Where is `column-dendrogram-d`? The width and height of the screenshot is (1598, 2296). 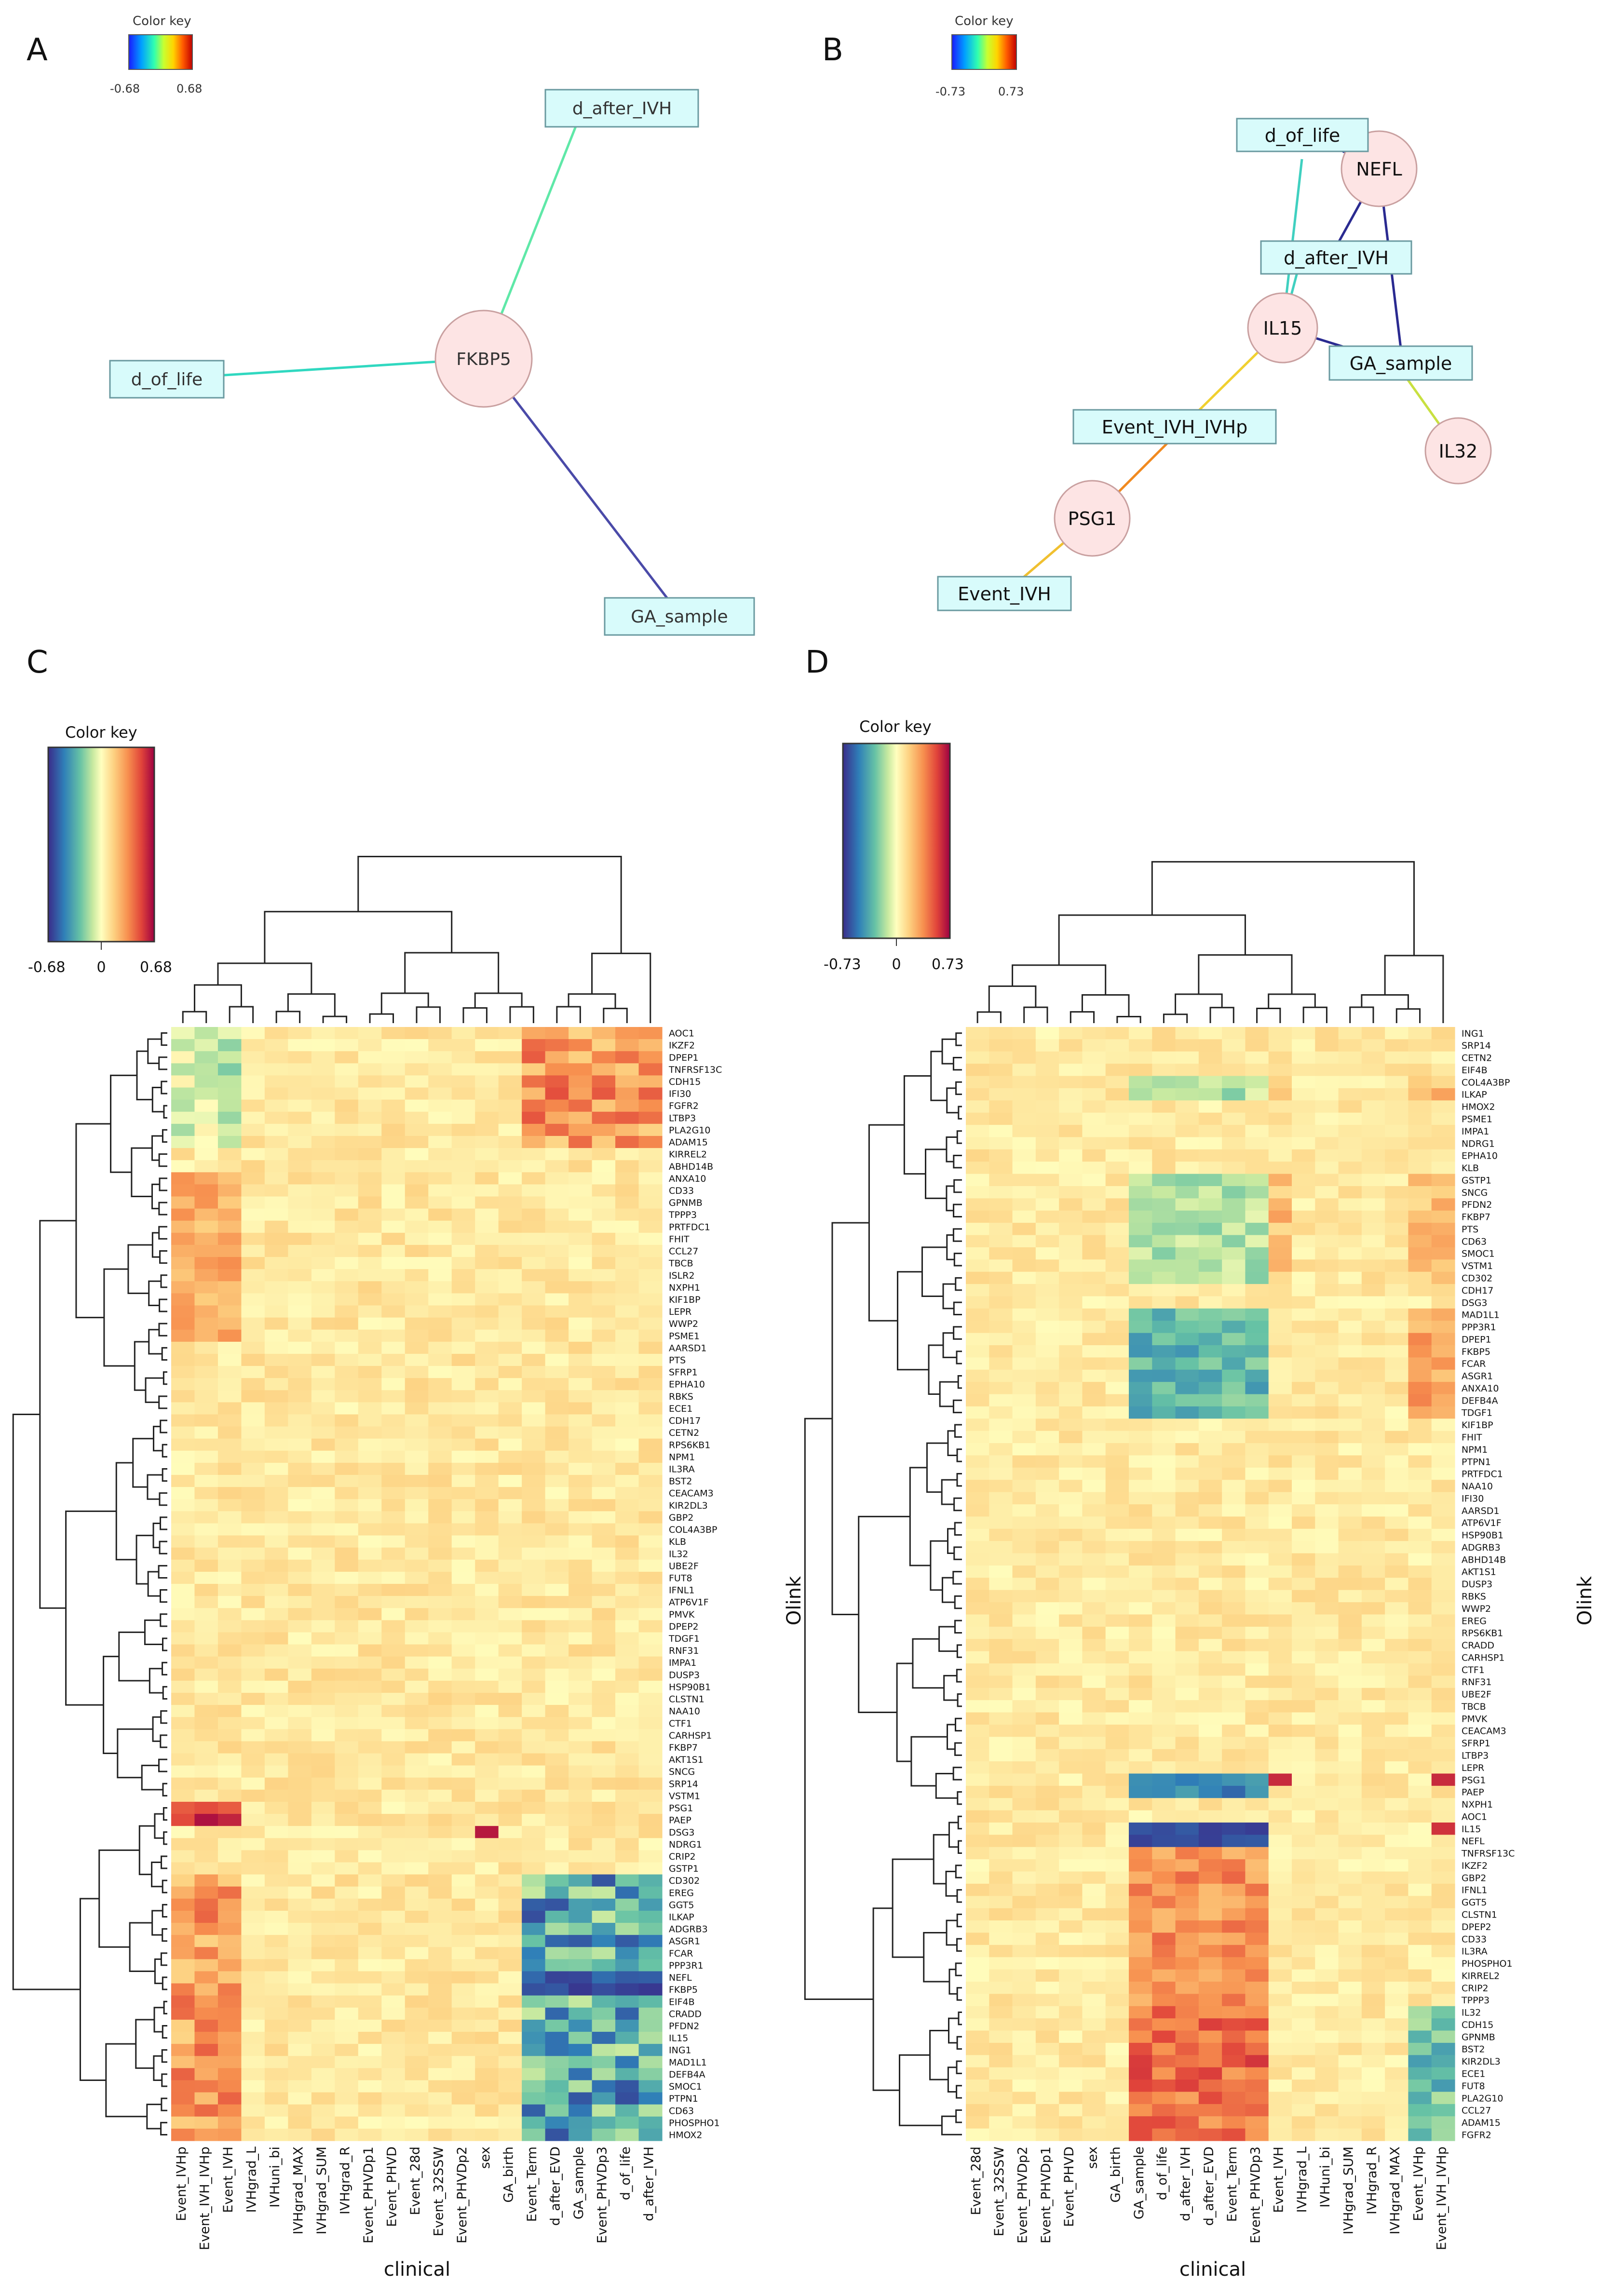 column-dendrogram-d is located at coordinates (1210, 942).